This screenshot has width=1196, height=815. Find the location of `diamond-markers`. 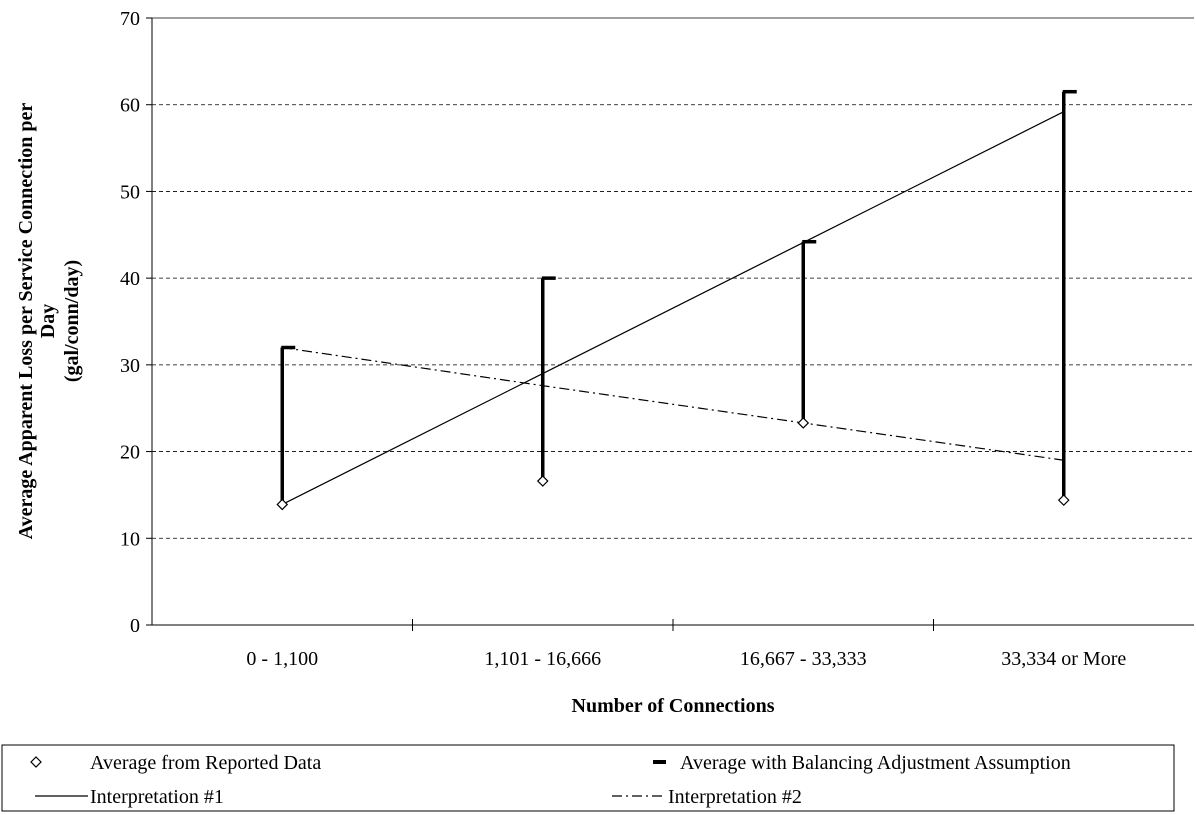

diamond-markers is located at coordinates (673, 464).